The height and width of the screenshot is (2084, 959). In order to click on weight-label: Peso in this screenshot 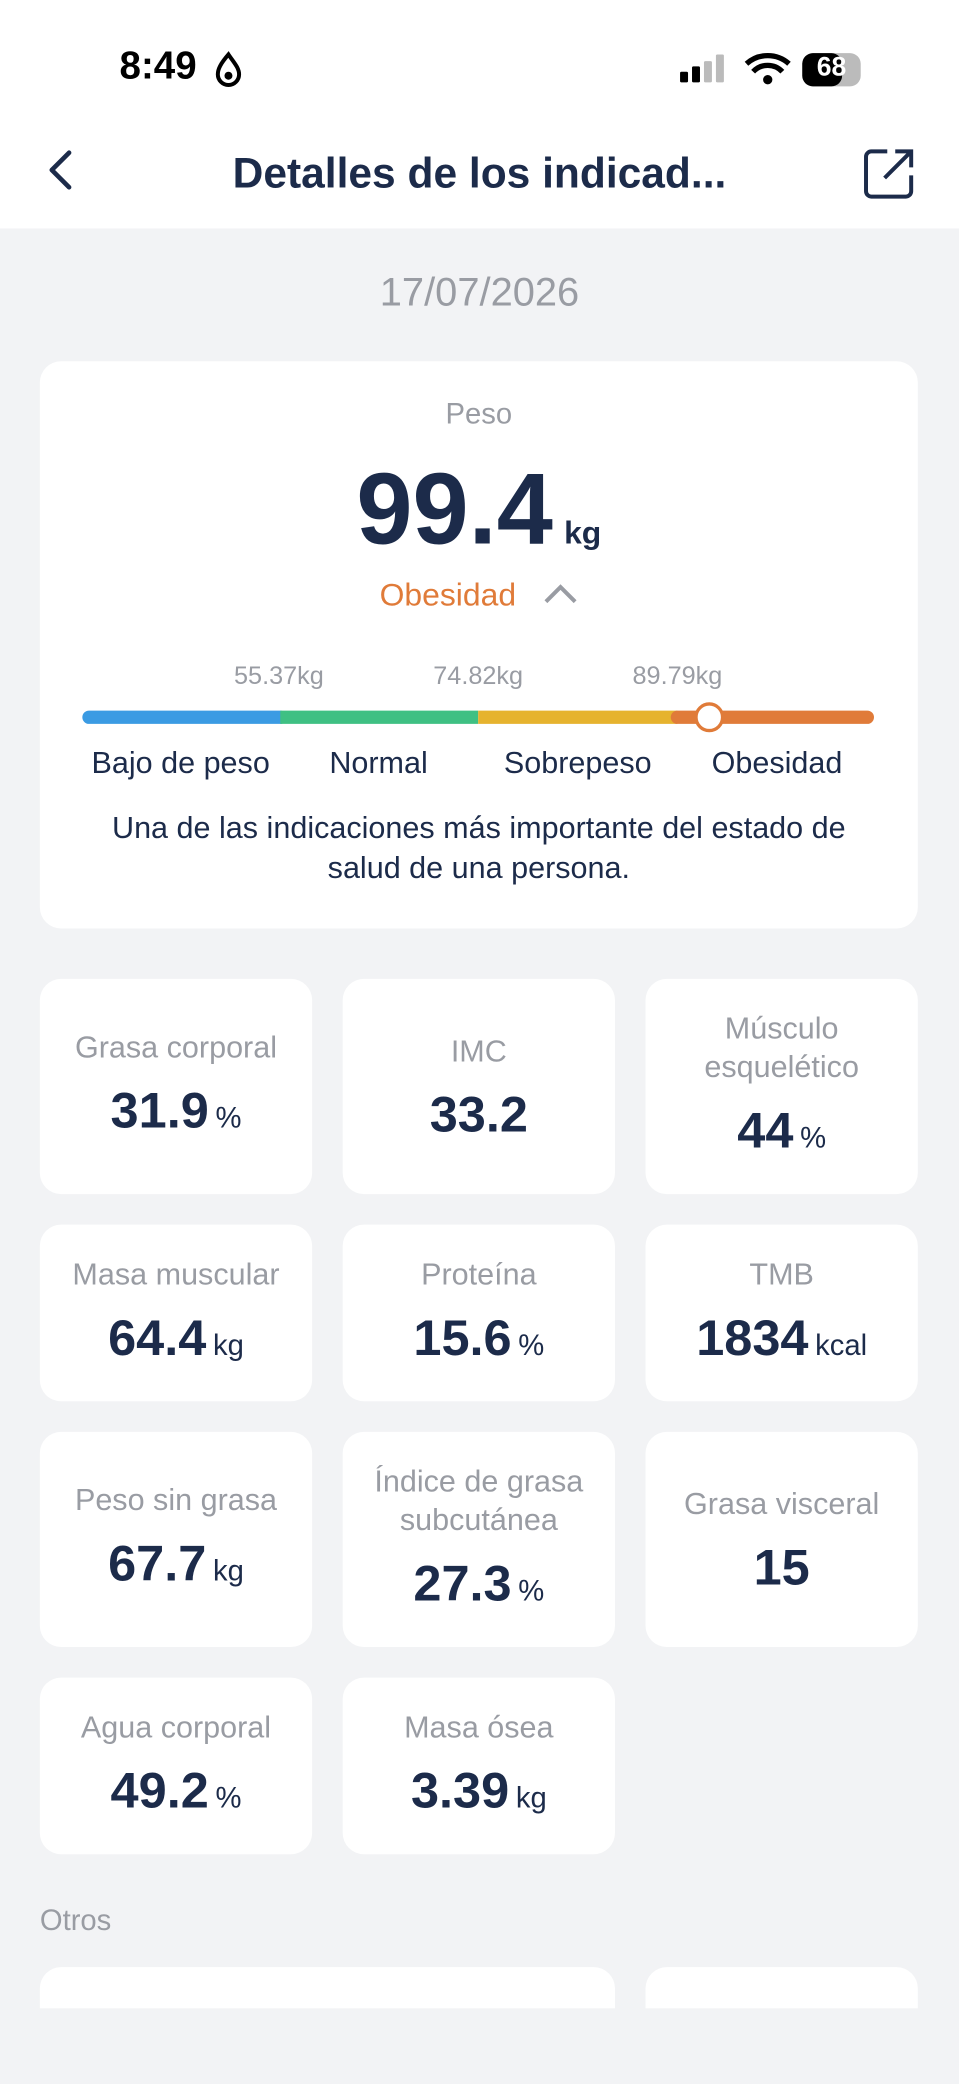, I will do `click(479, 414)`.